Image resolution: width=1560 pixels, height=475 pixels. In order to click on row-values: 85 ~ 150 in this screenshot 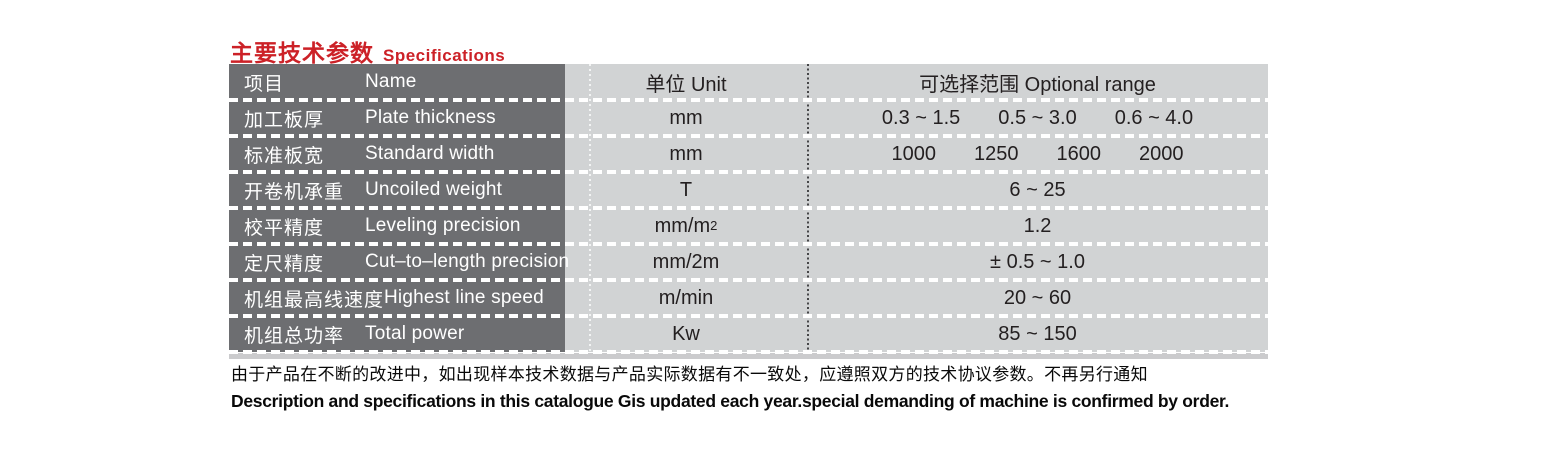, I will do `click(1037, 334)`.